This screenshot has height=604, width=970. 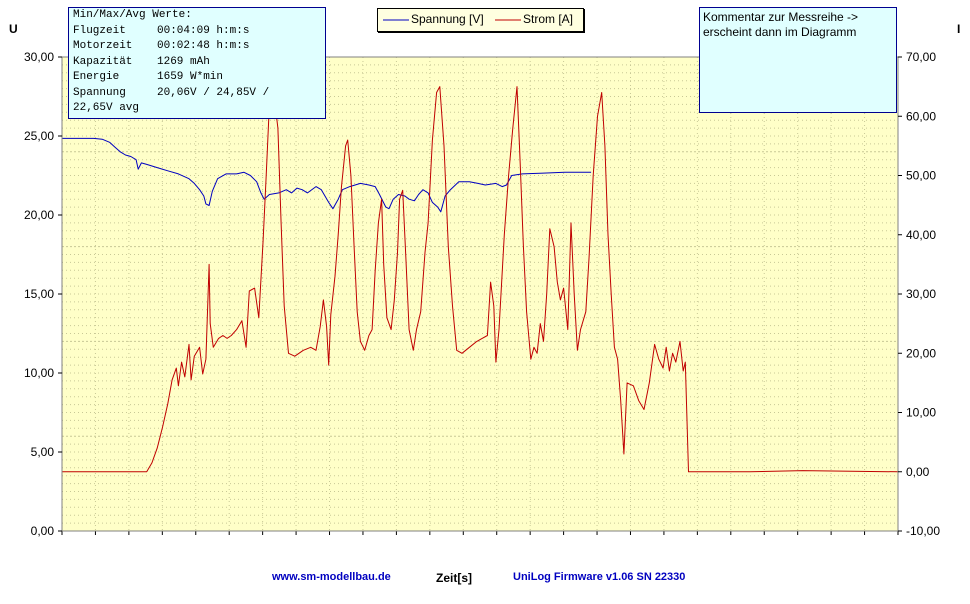 What do you see at coordinates (96, 77) in the screenshot?
I see `stats-key: Energie` at bounding box center [96, 77].